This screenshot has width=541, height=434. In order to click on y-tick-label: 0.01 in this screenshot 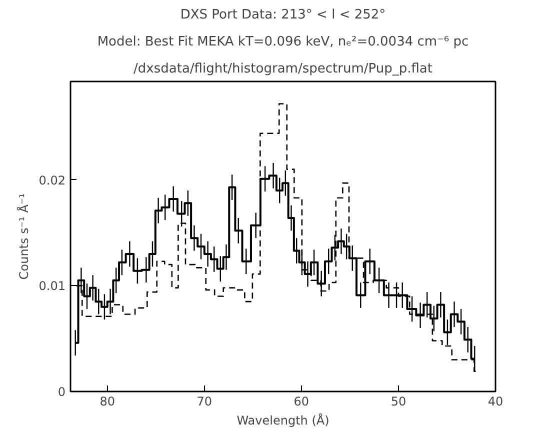, I will do `click(52, 286)`.